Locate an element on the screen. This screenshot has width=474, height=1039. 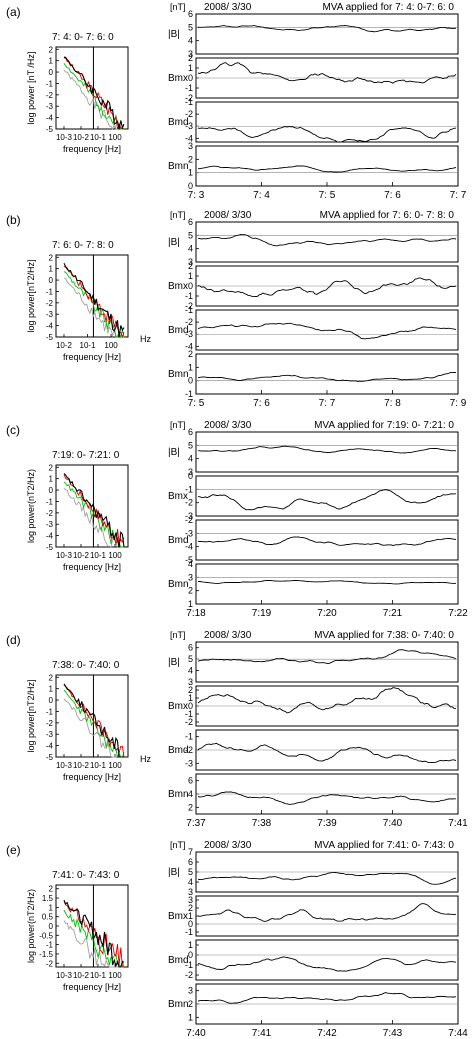
spectrum-x-tick-label: 10-3 is located at coordinates (64, 765).